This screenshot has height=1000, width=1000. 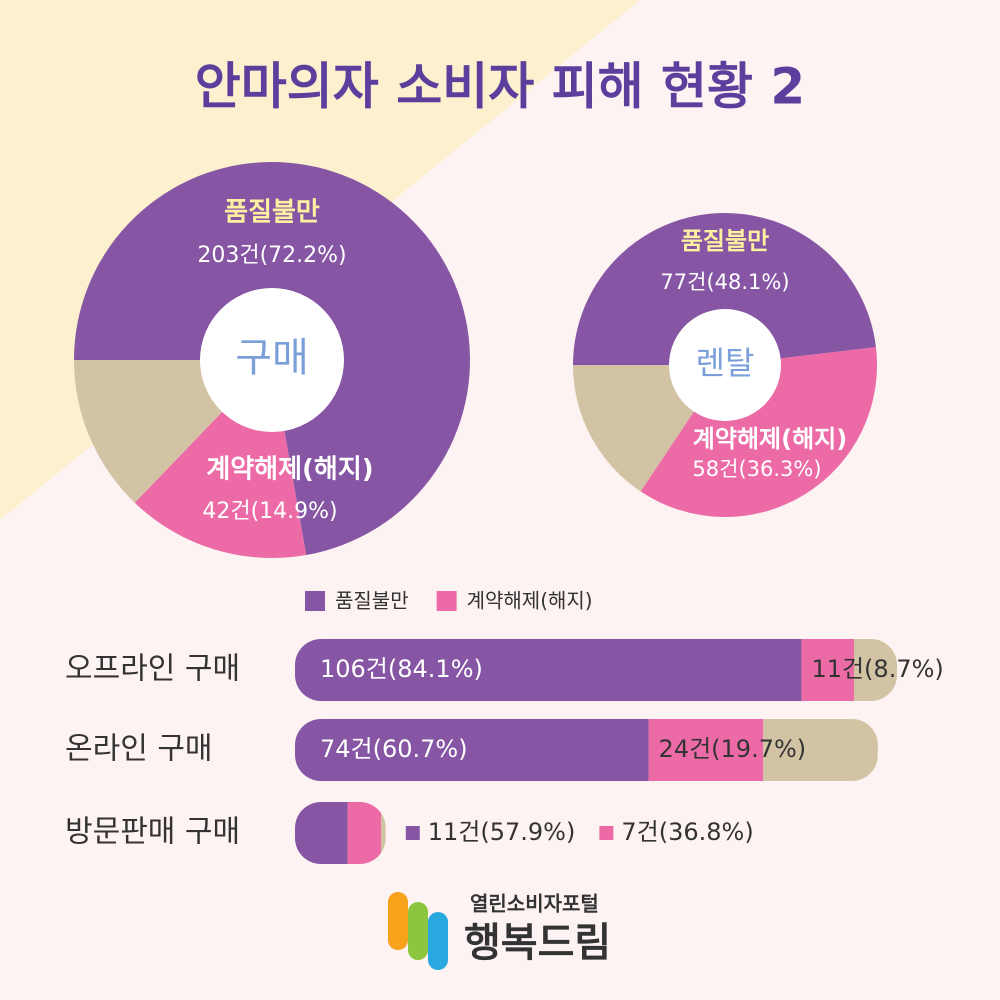 I want to click on legend-label: 계약해제(해지), so click(x=530, y=601).